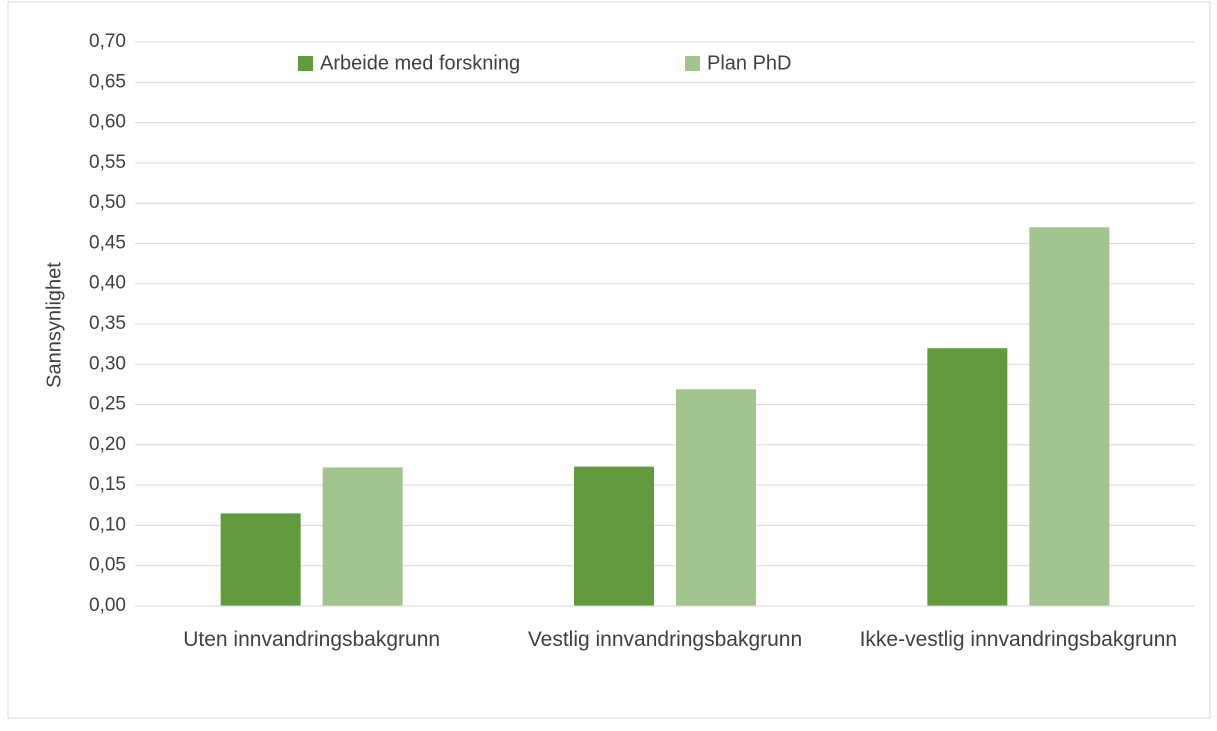 Image resolution: width=1217 pixels, height=731 pixels. Describe the element at coordinates (107, 524) in the screenshot. I see `y-tick-label: 0,10` at that location.